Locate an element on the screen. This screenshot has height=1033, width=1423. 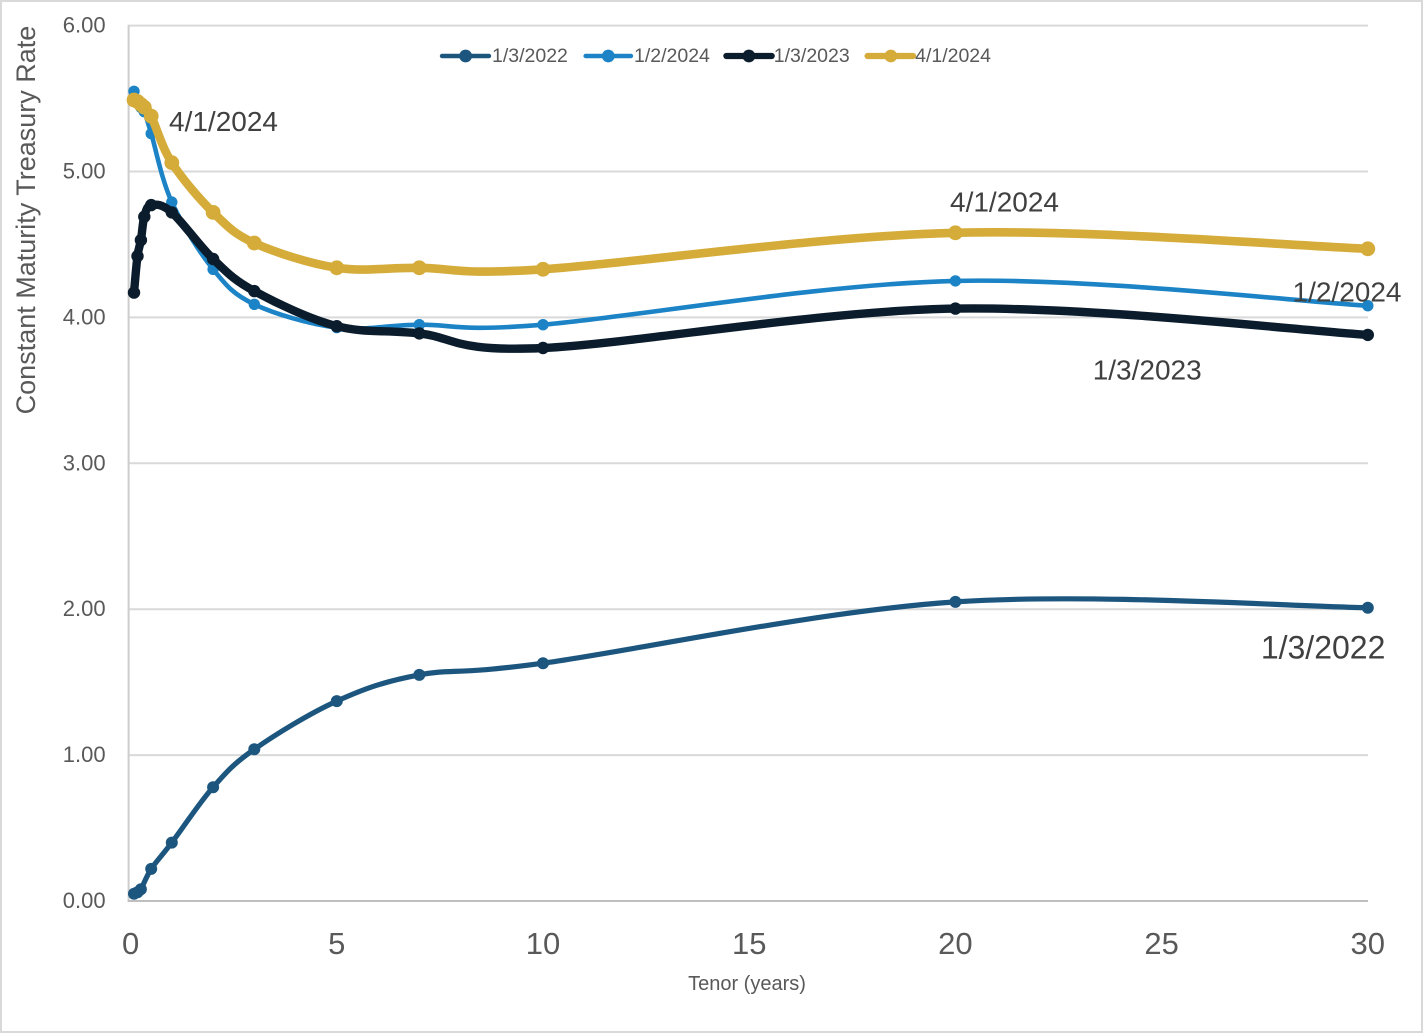
svg-text: 10 is located at coordinates (543, 943).